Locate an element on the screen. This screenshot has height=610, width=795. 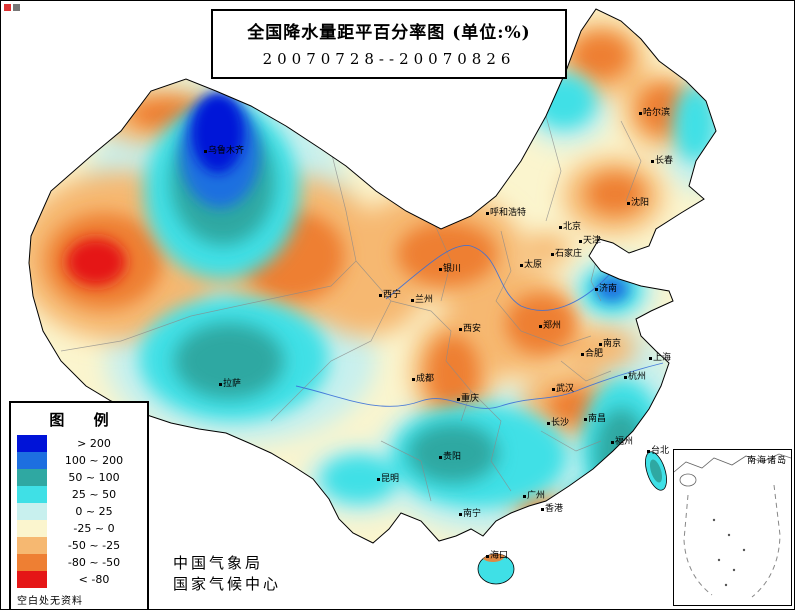
legend-range-label: -50 ~ -25 is located at coordinates (94, 545).